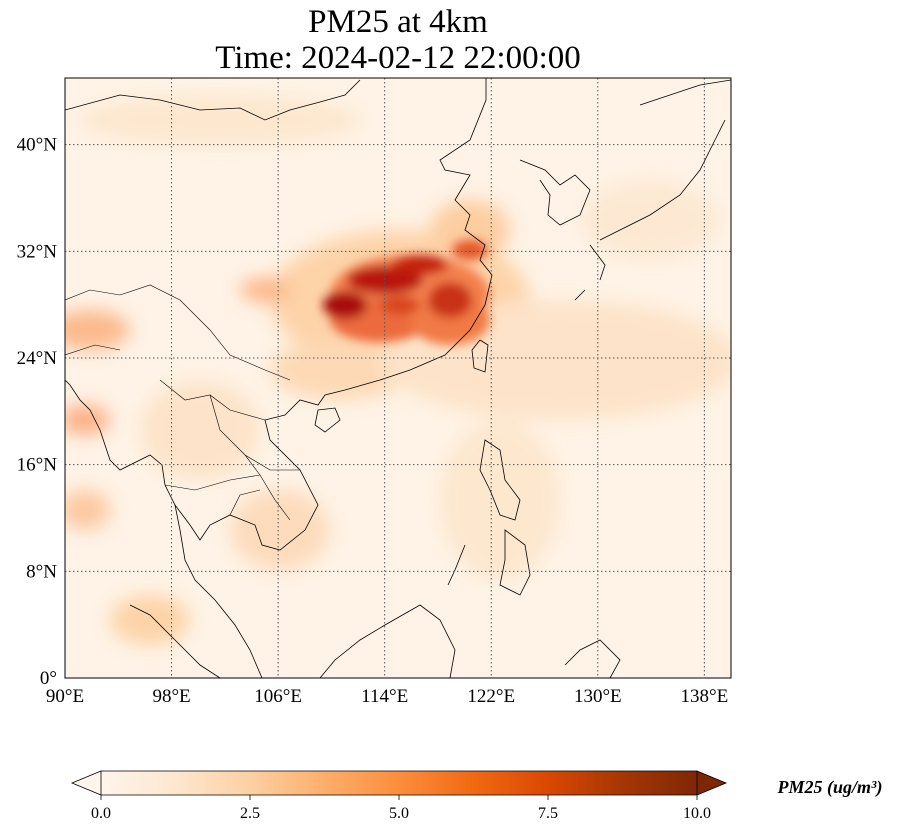  Describe the element at coordinates (555, 192) in the screenshot. I see `korea-coastline` at that location.